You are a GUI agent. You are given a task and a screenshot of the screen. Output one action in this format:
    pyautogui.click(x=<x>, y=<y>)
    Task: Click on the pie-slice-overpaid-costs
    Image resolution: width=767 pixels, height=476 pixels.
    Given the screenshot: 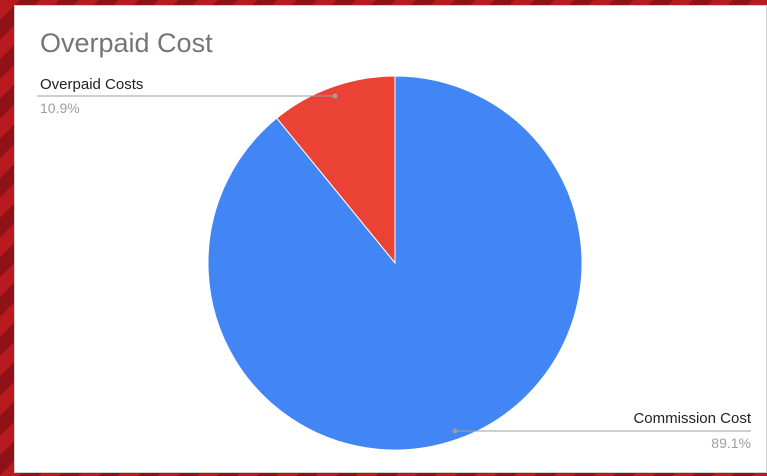 What is the action you would take?
    pyautogui.click(x=336, y=170)
    